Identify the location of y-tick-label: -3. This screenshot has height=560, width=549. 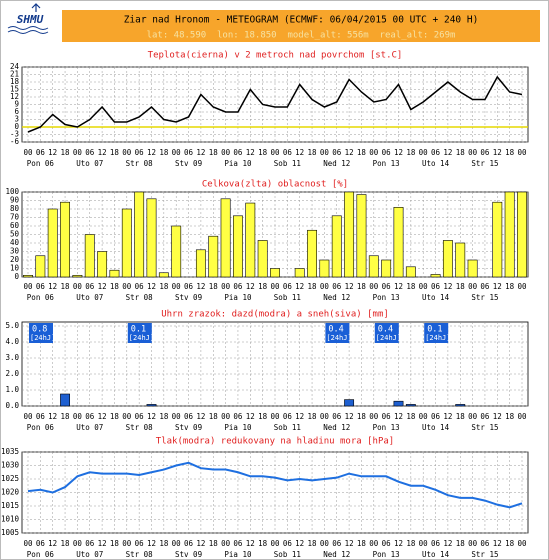
(14, 134).